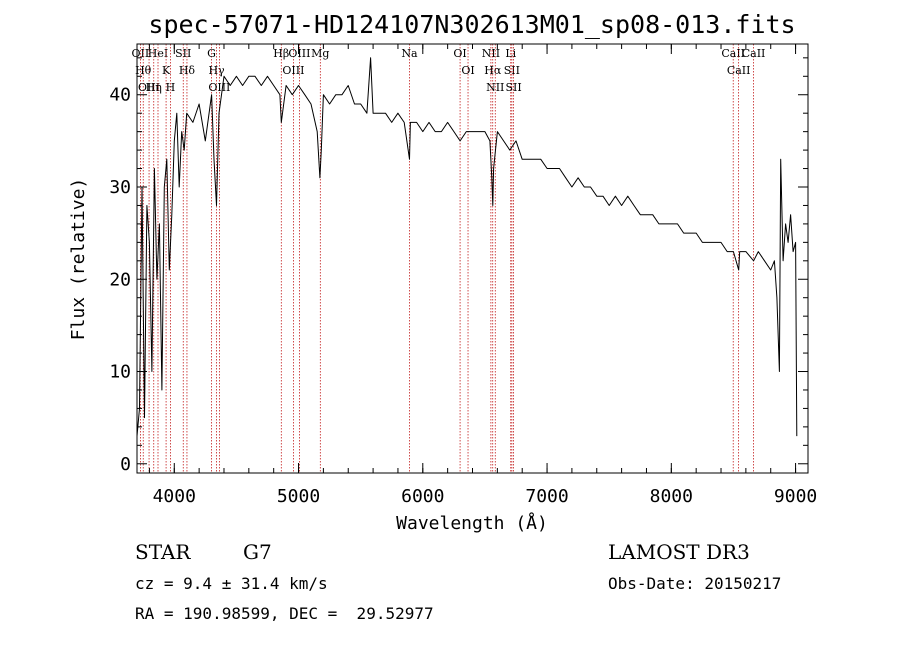  Describe the element at coordinates (467, 70) in the screenshot. I see `line-label-18: OI` at that location.